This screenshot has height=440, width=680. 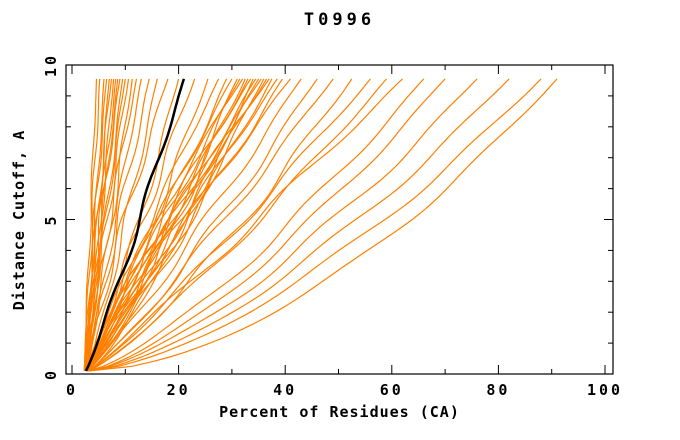 What do you see at coordinates (392, 390) in the screenshot?
I see `x-tick-label: 60` at bounding box center [392, 390].